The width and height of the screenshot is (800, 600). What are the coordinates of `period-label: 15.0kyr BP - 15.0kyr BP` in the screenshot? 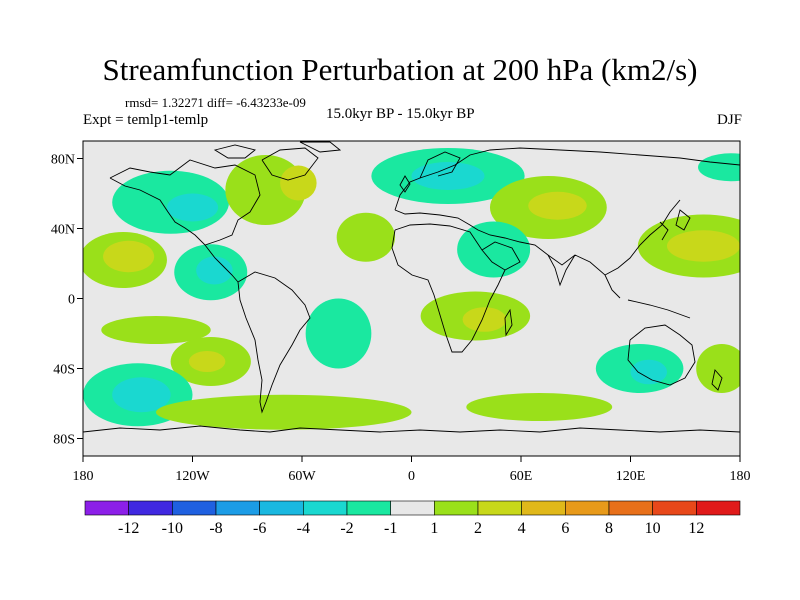 It's located at (400, 114).